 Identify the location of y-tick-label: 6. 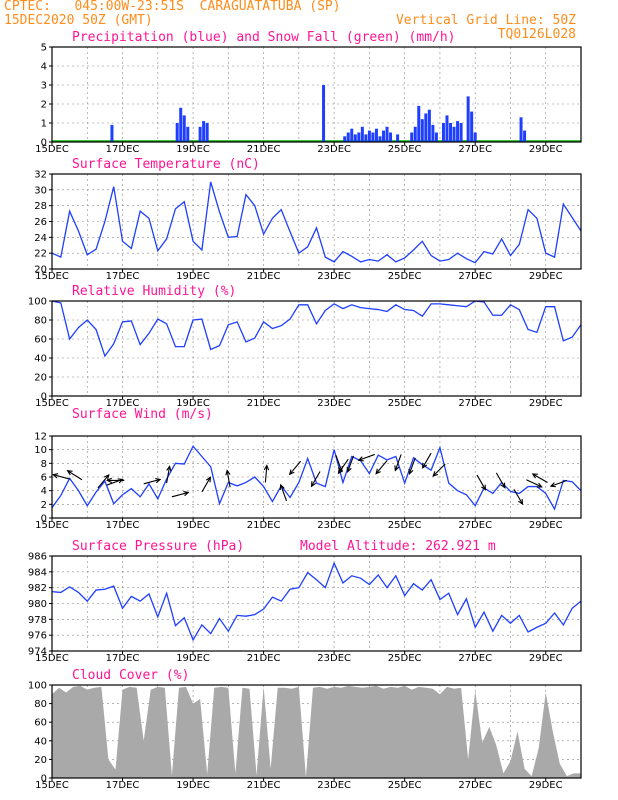
(44, 478).